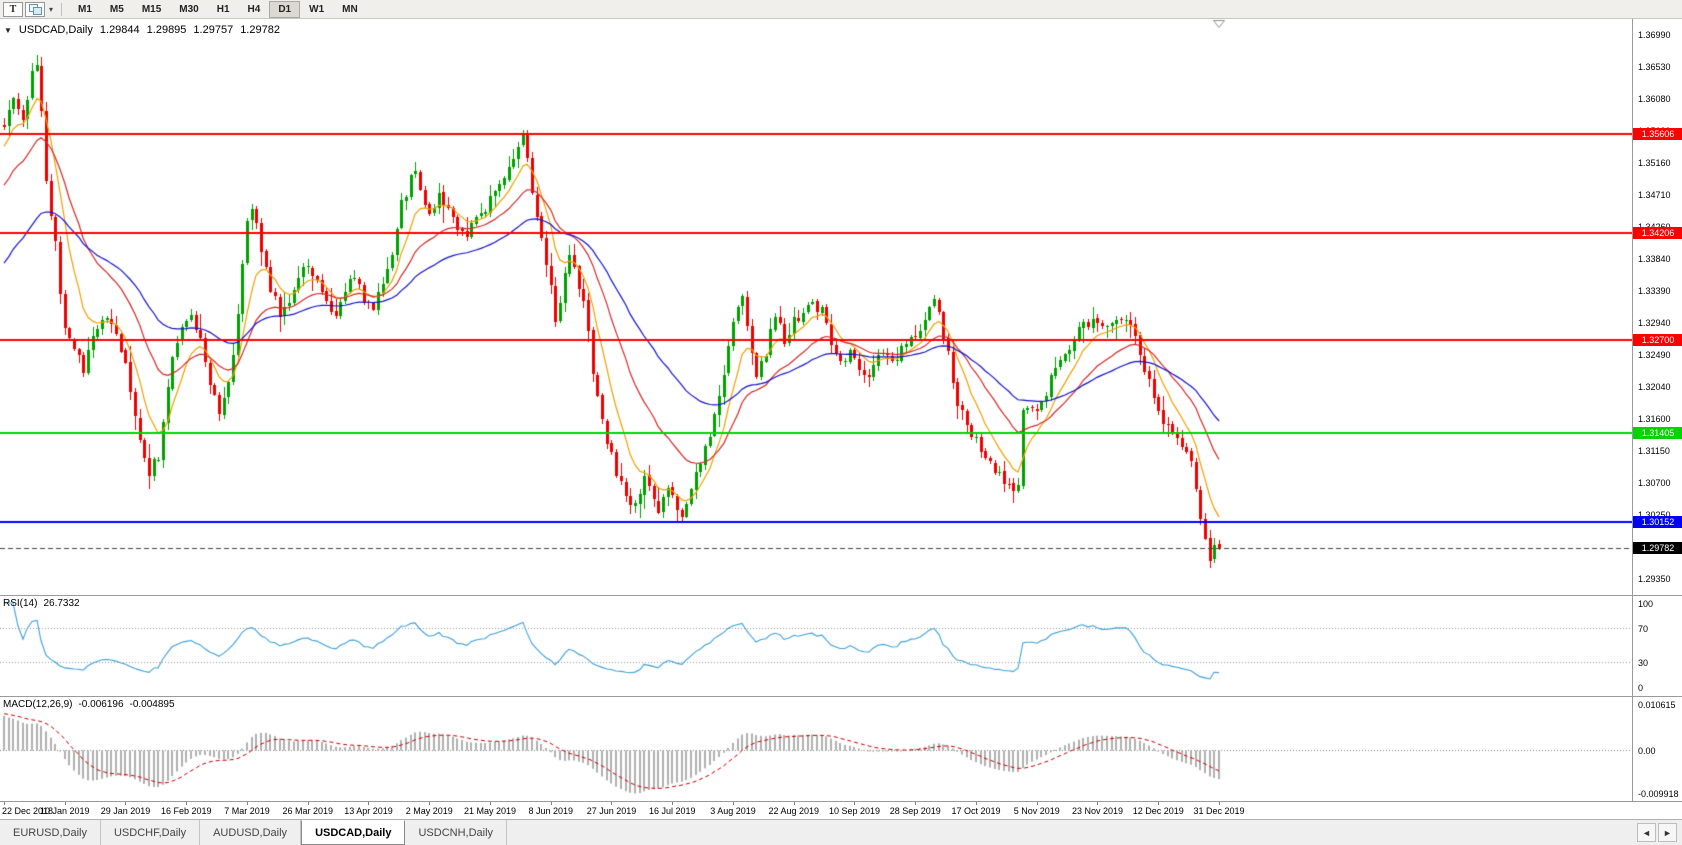 The width and height of the screenshot is (1682, 845). Describe the element at coordinates (1667, 832) in the screenshot. I see `tab-scroll-right-button: ►` at that location.